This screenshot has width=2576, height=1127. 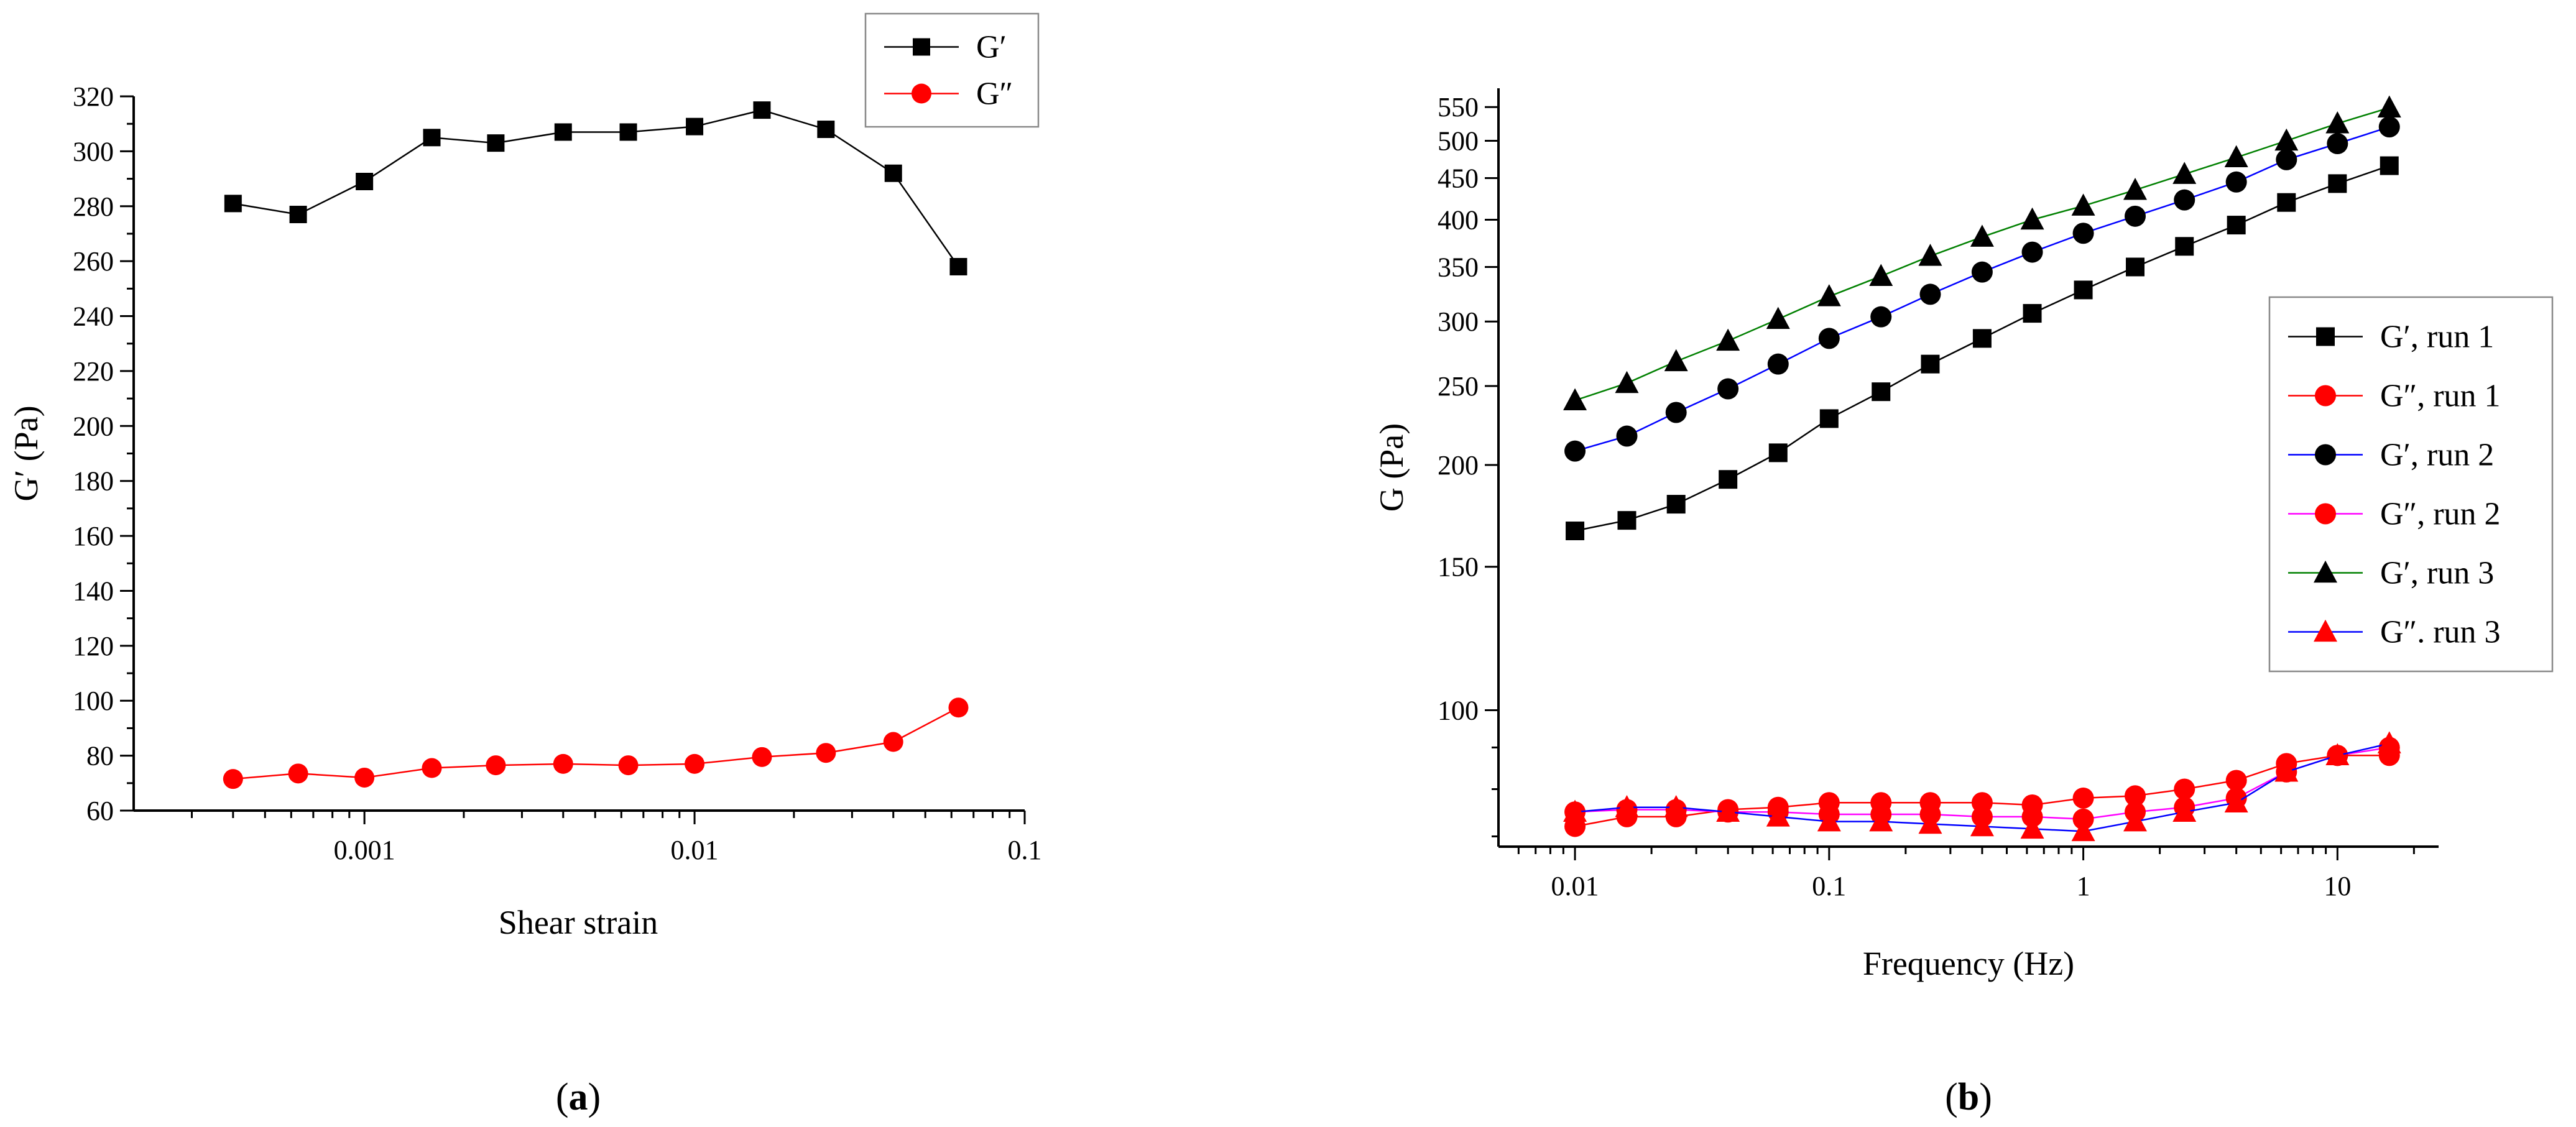 I want to click on legend-entry: G″. run 3, so click(x=2440, y=632).